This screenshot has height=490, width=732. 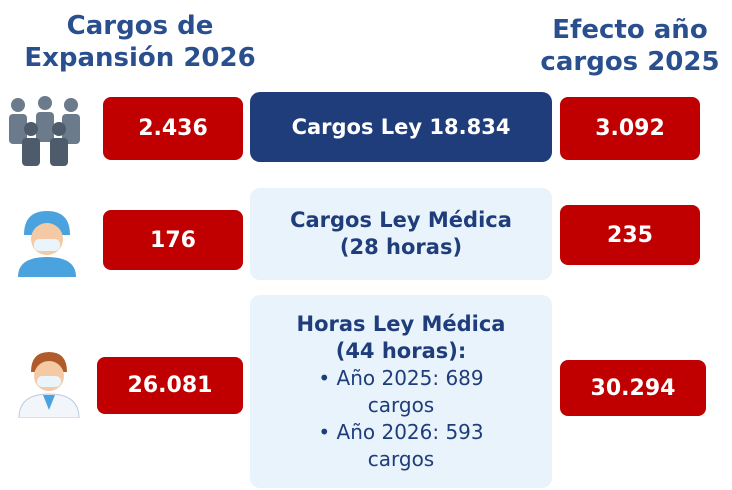 What do you see at coordinates (140, 26) in the screenshot?
I see `header-line: Cargos de` at bounding box center [140, 26].